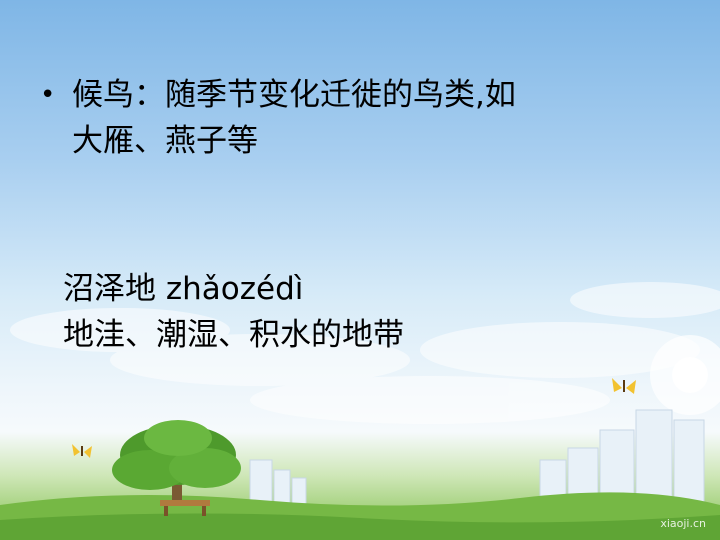 This screenshot has width=720, height=540. I want to click on bullet-line-2: 大雁、燕子等, so click(165, 141).